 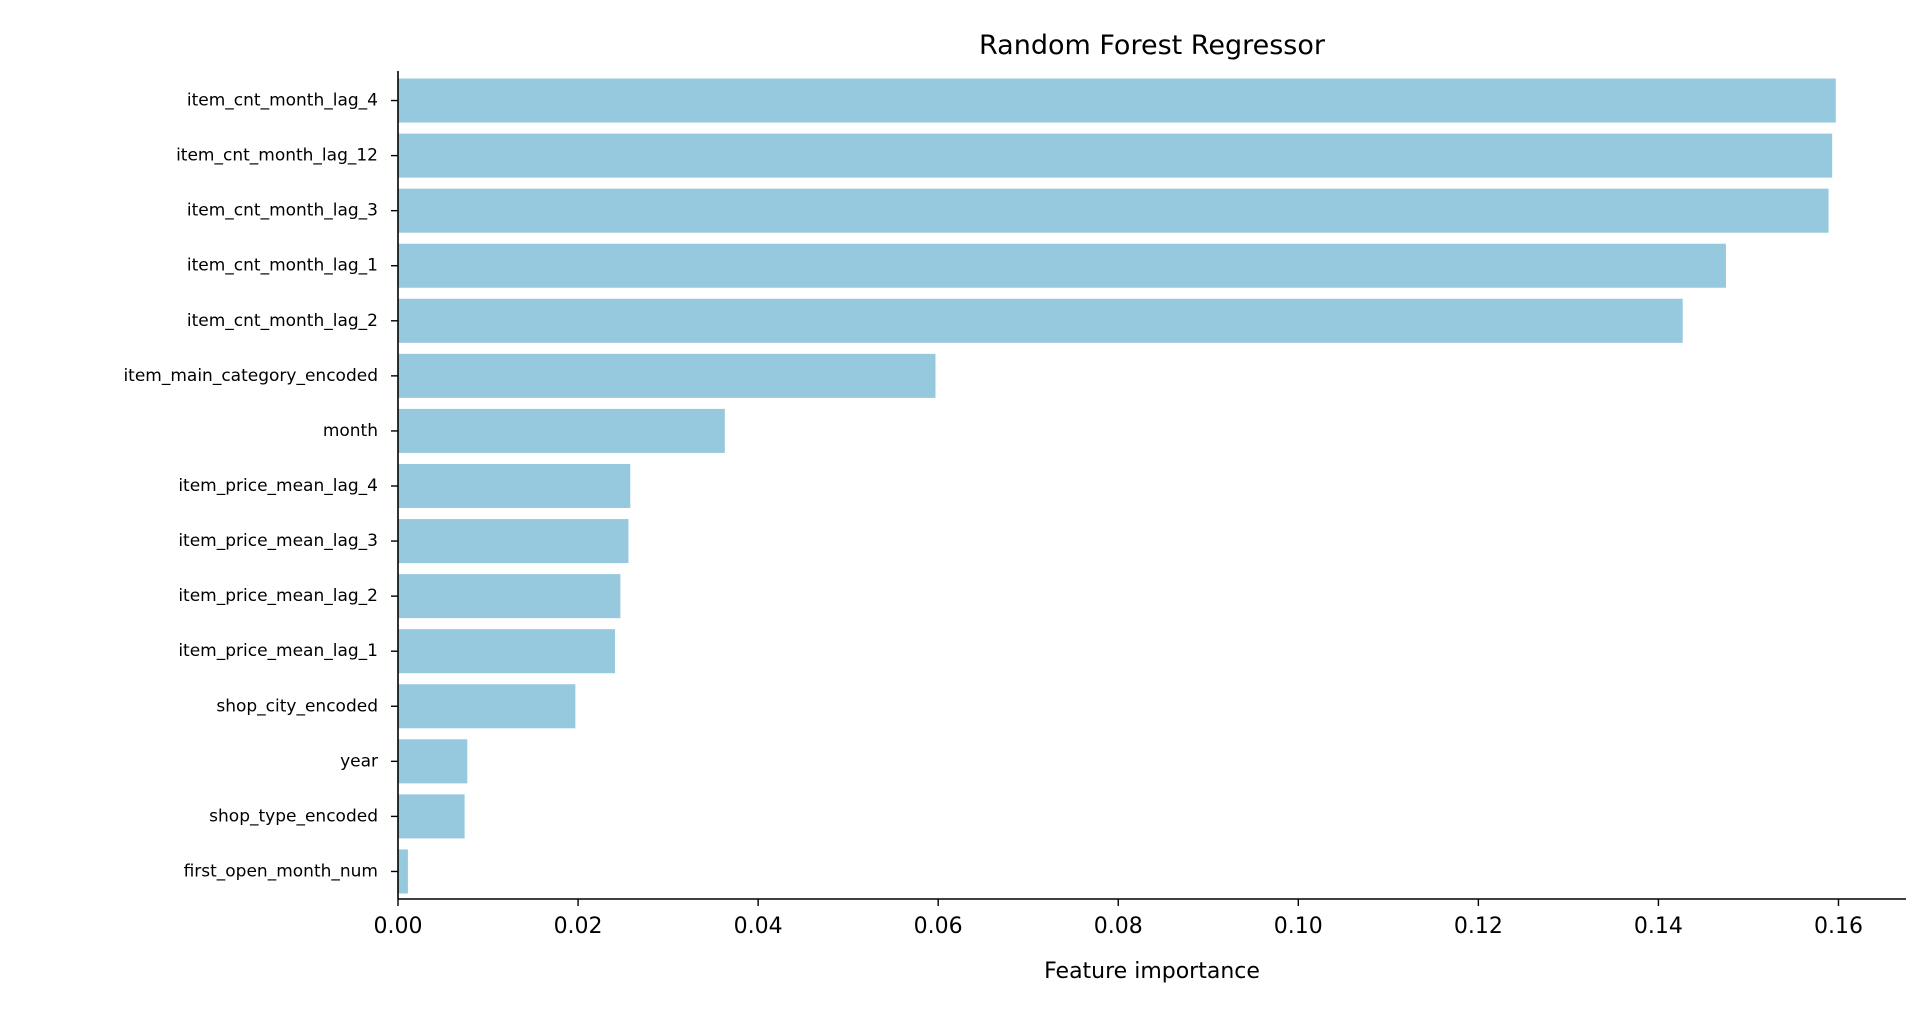 What do you see at coordinates (1118, 926) in the screenshot?
I see `x-tick-label: 0.08` at bounding box center [1118, 926].